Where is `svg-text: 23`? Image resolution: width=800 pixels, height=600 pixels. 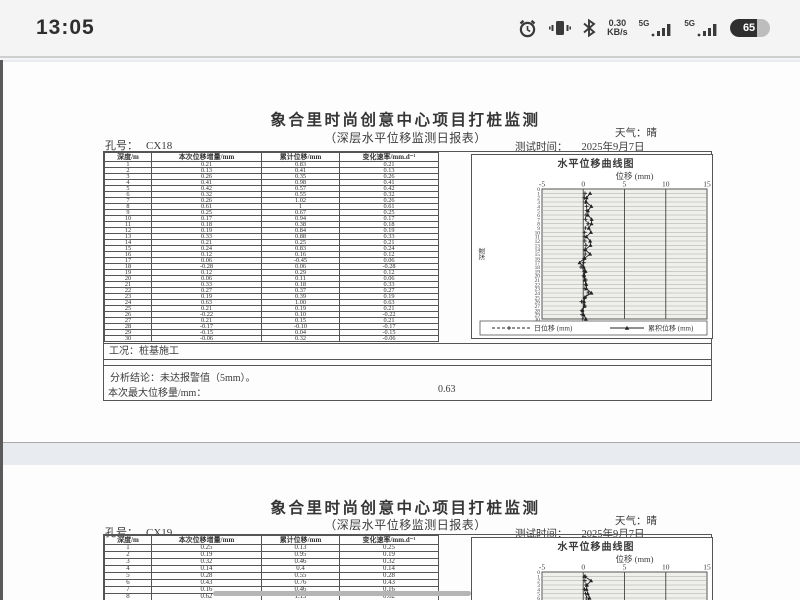 svg-text: 23 is located at coordinates (538, 290).